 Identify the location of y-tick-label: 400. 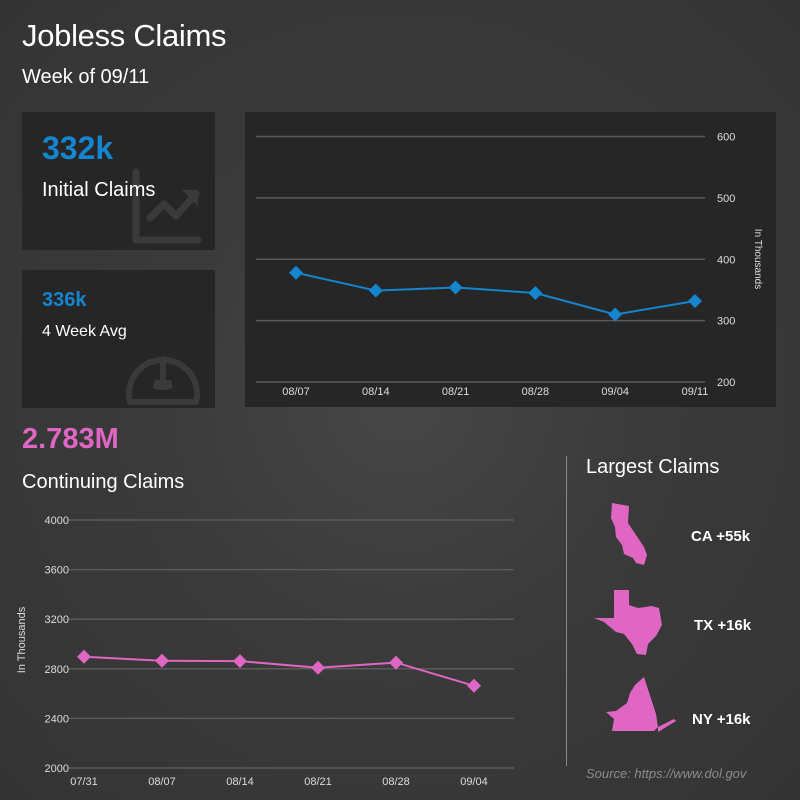
(726, 260).